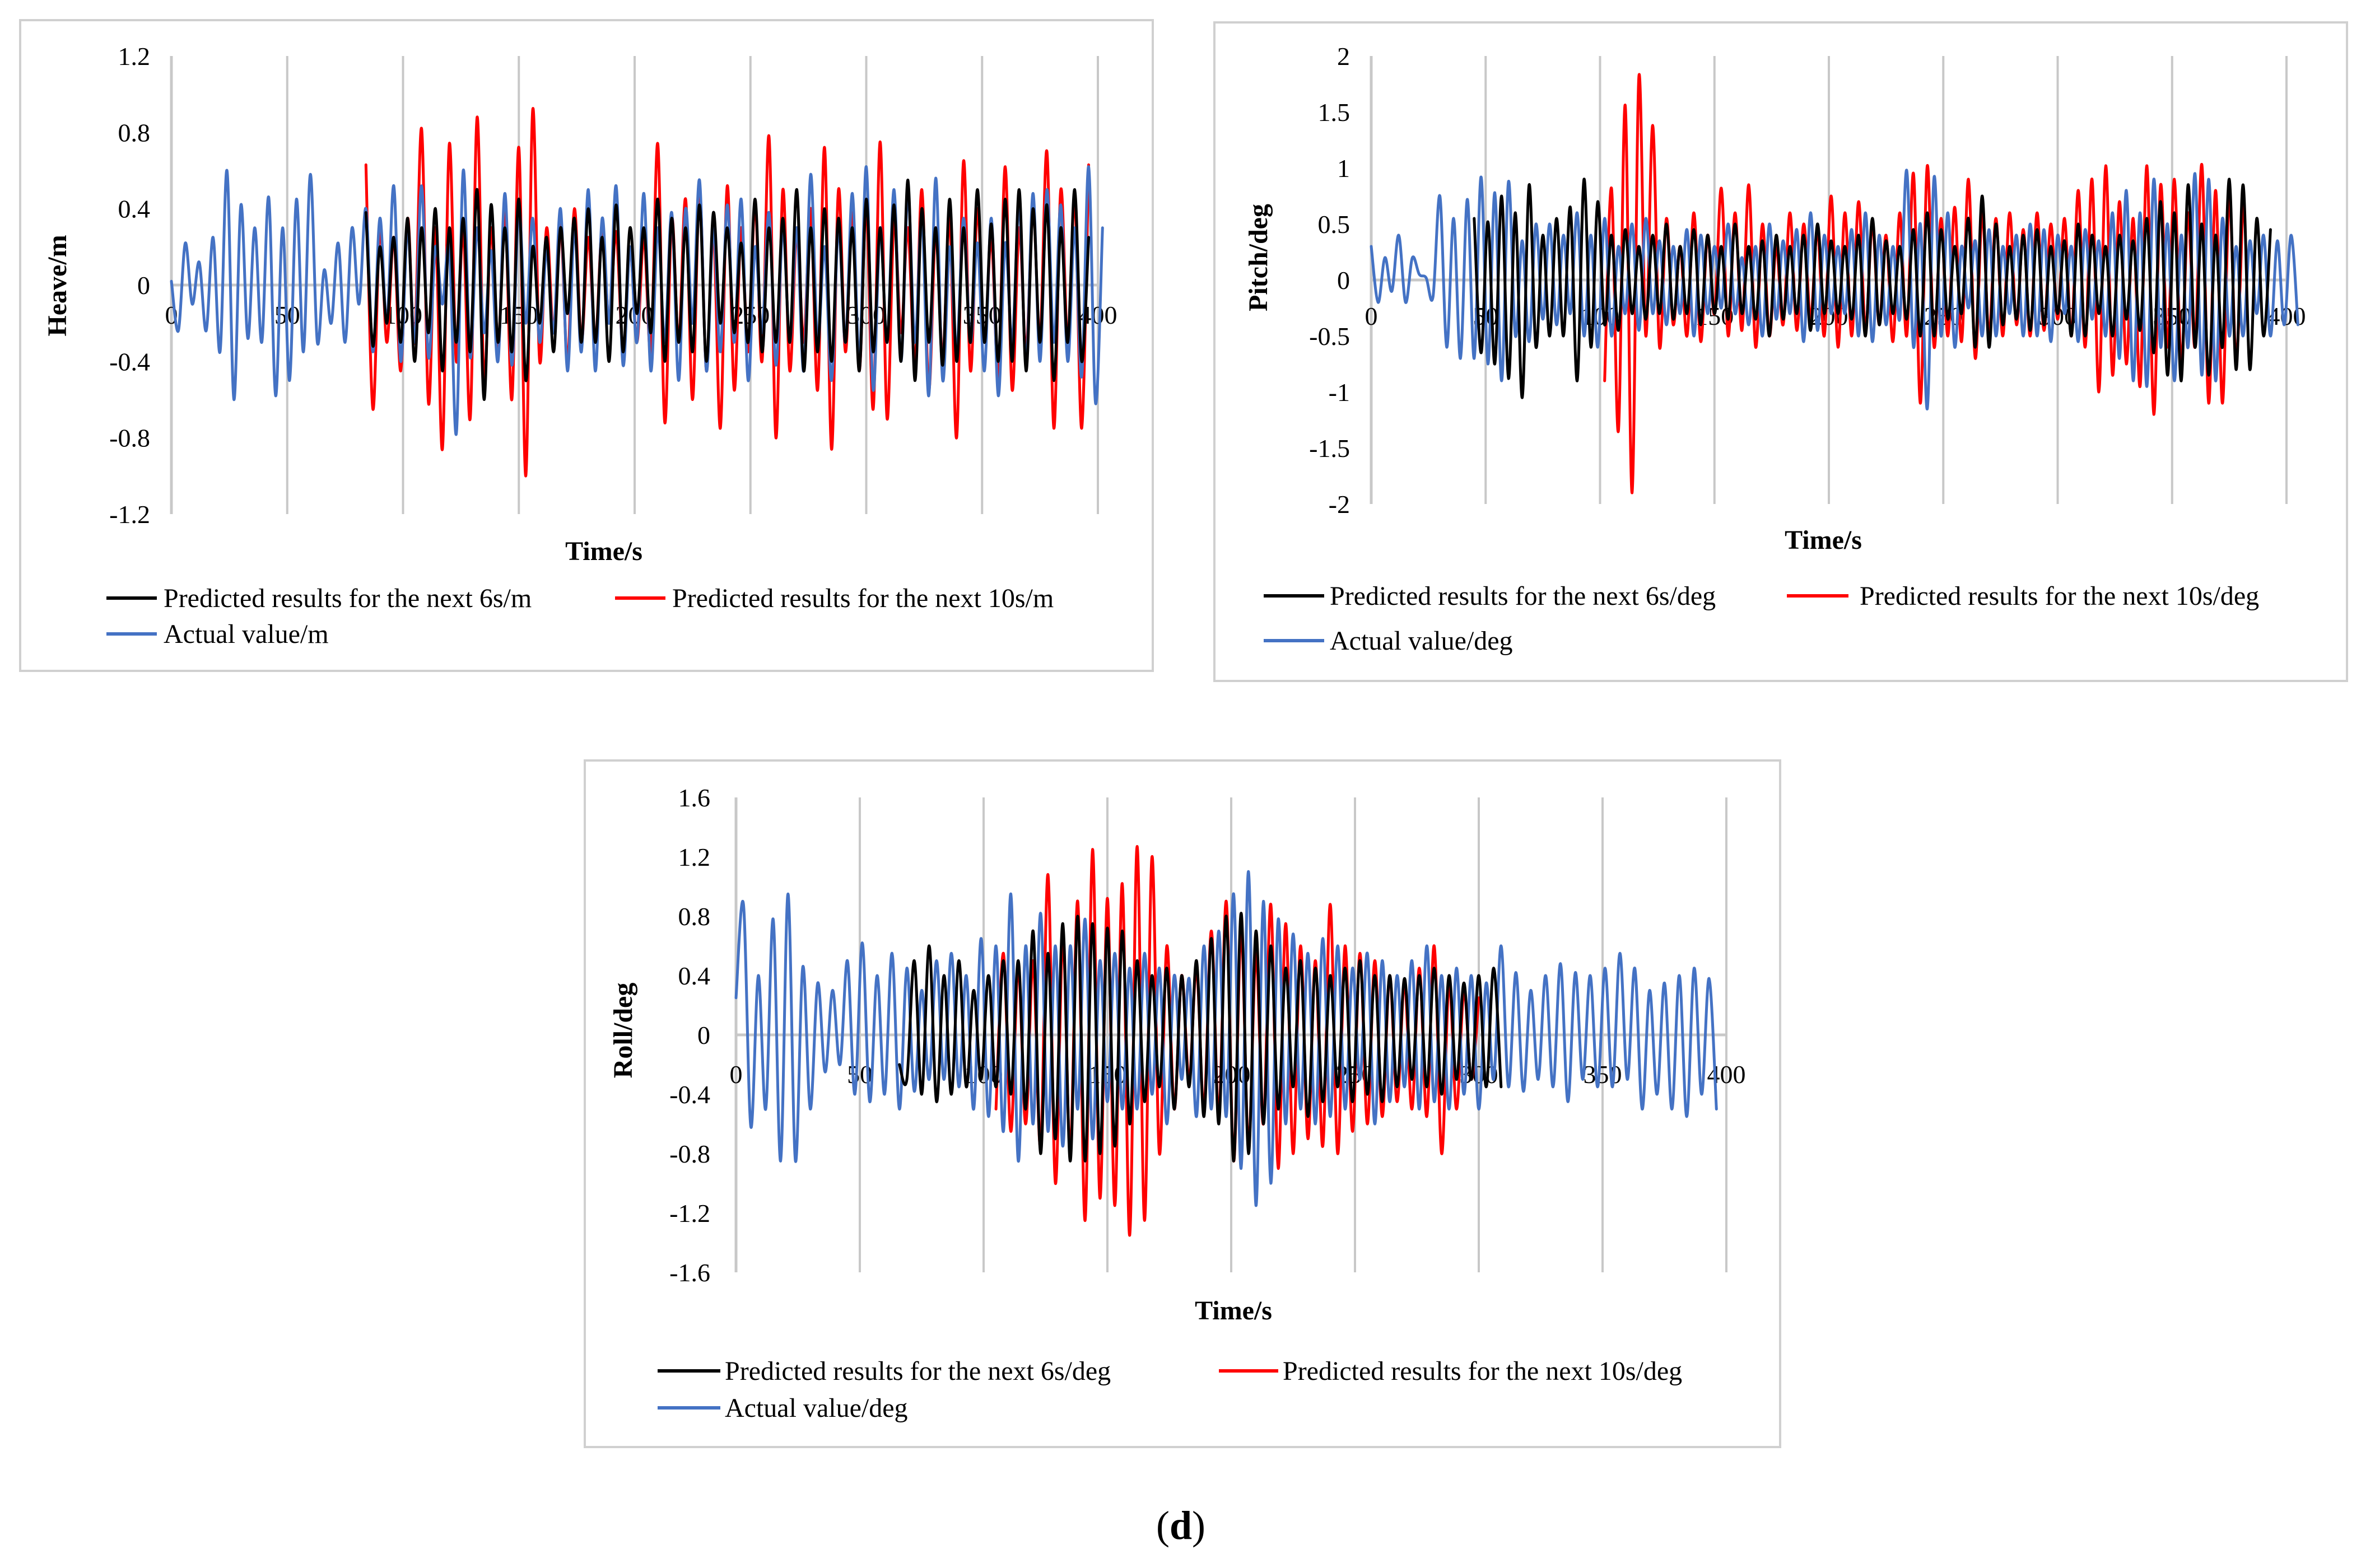 The height and width of the screenshot is (1568, 2361). I want to click on pitch-y-tick-6: -1, so click(1339, 393).